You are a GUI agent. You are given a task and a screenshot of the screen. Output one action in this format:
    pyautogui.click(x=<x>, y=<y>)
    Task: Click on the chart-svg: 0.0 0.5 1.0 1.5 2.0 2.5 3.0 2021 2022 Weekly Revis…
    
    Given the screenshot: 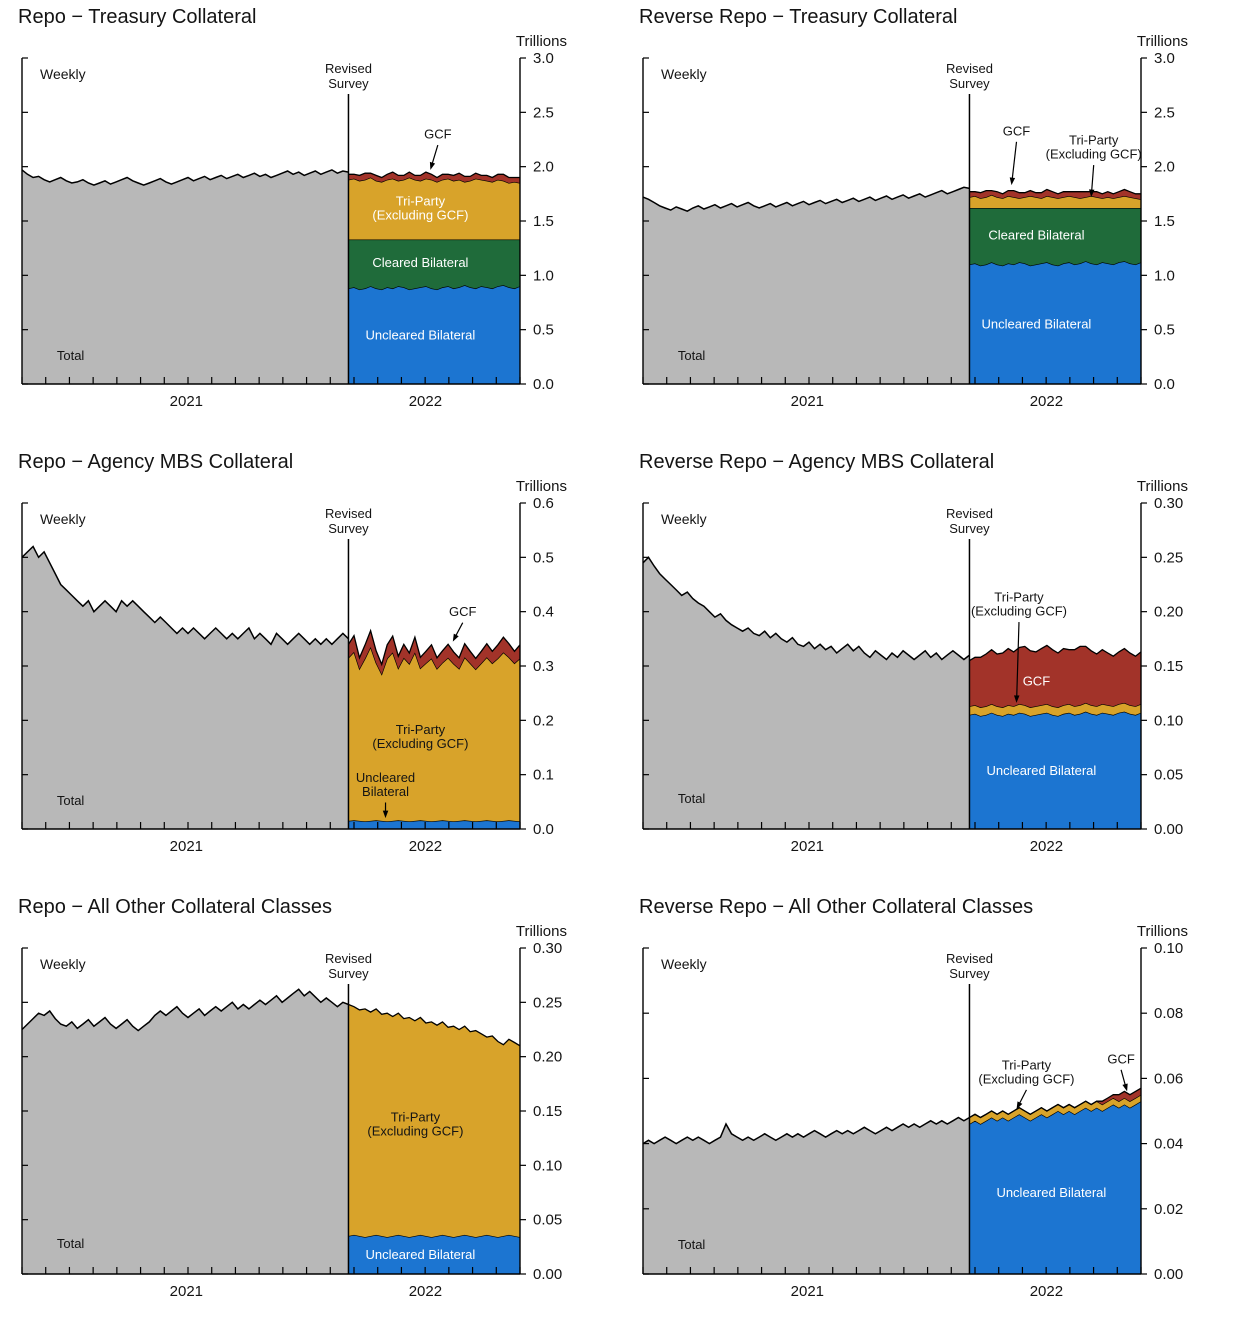 What is the action you would take?
    pyautogui.click(x=908, y=230)
    